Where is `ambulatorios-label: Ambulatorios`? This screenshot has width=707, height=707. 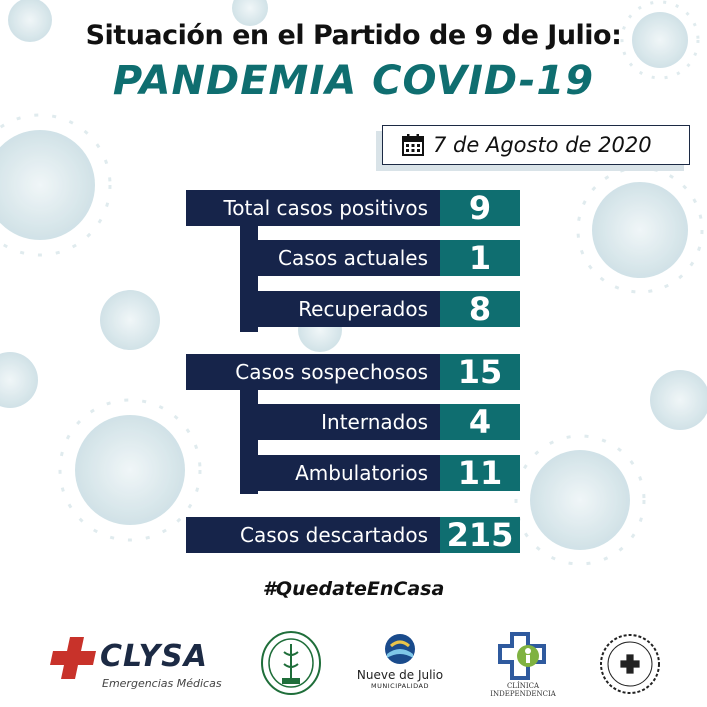 ambulatorios-label: Ambulatorios is located at coordinates (349, 473).